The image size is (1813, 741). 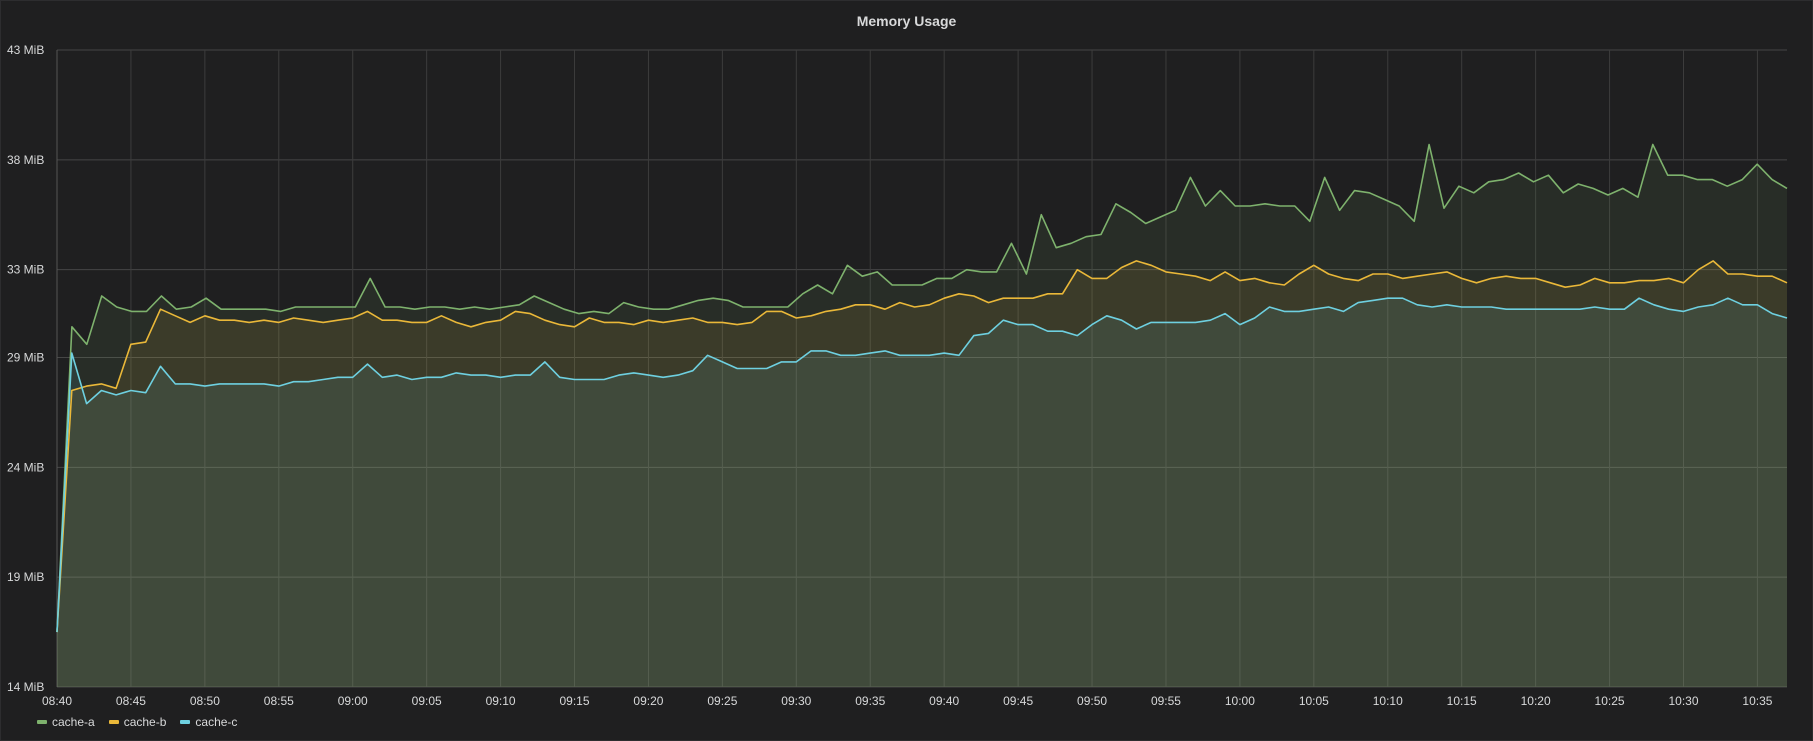 I want to click on x-tick-label: 09:35, so click(x=870, y=701).